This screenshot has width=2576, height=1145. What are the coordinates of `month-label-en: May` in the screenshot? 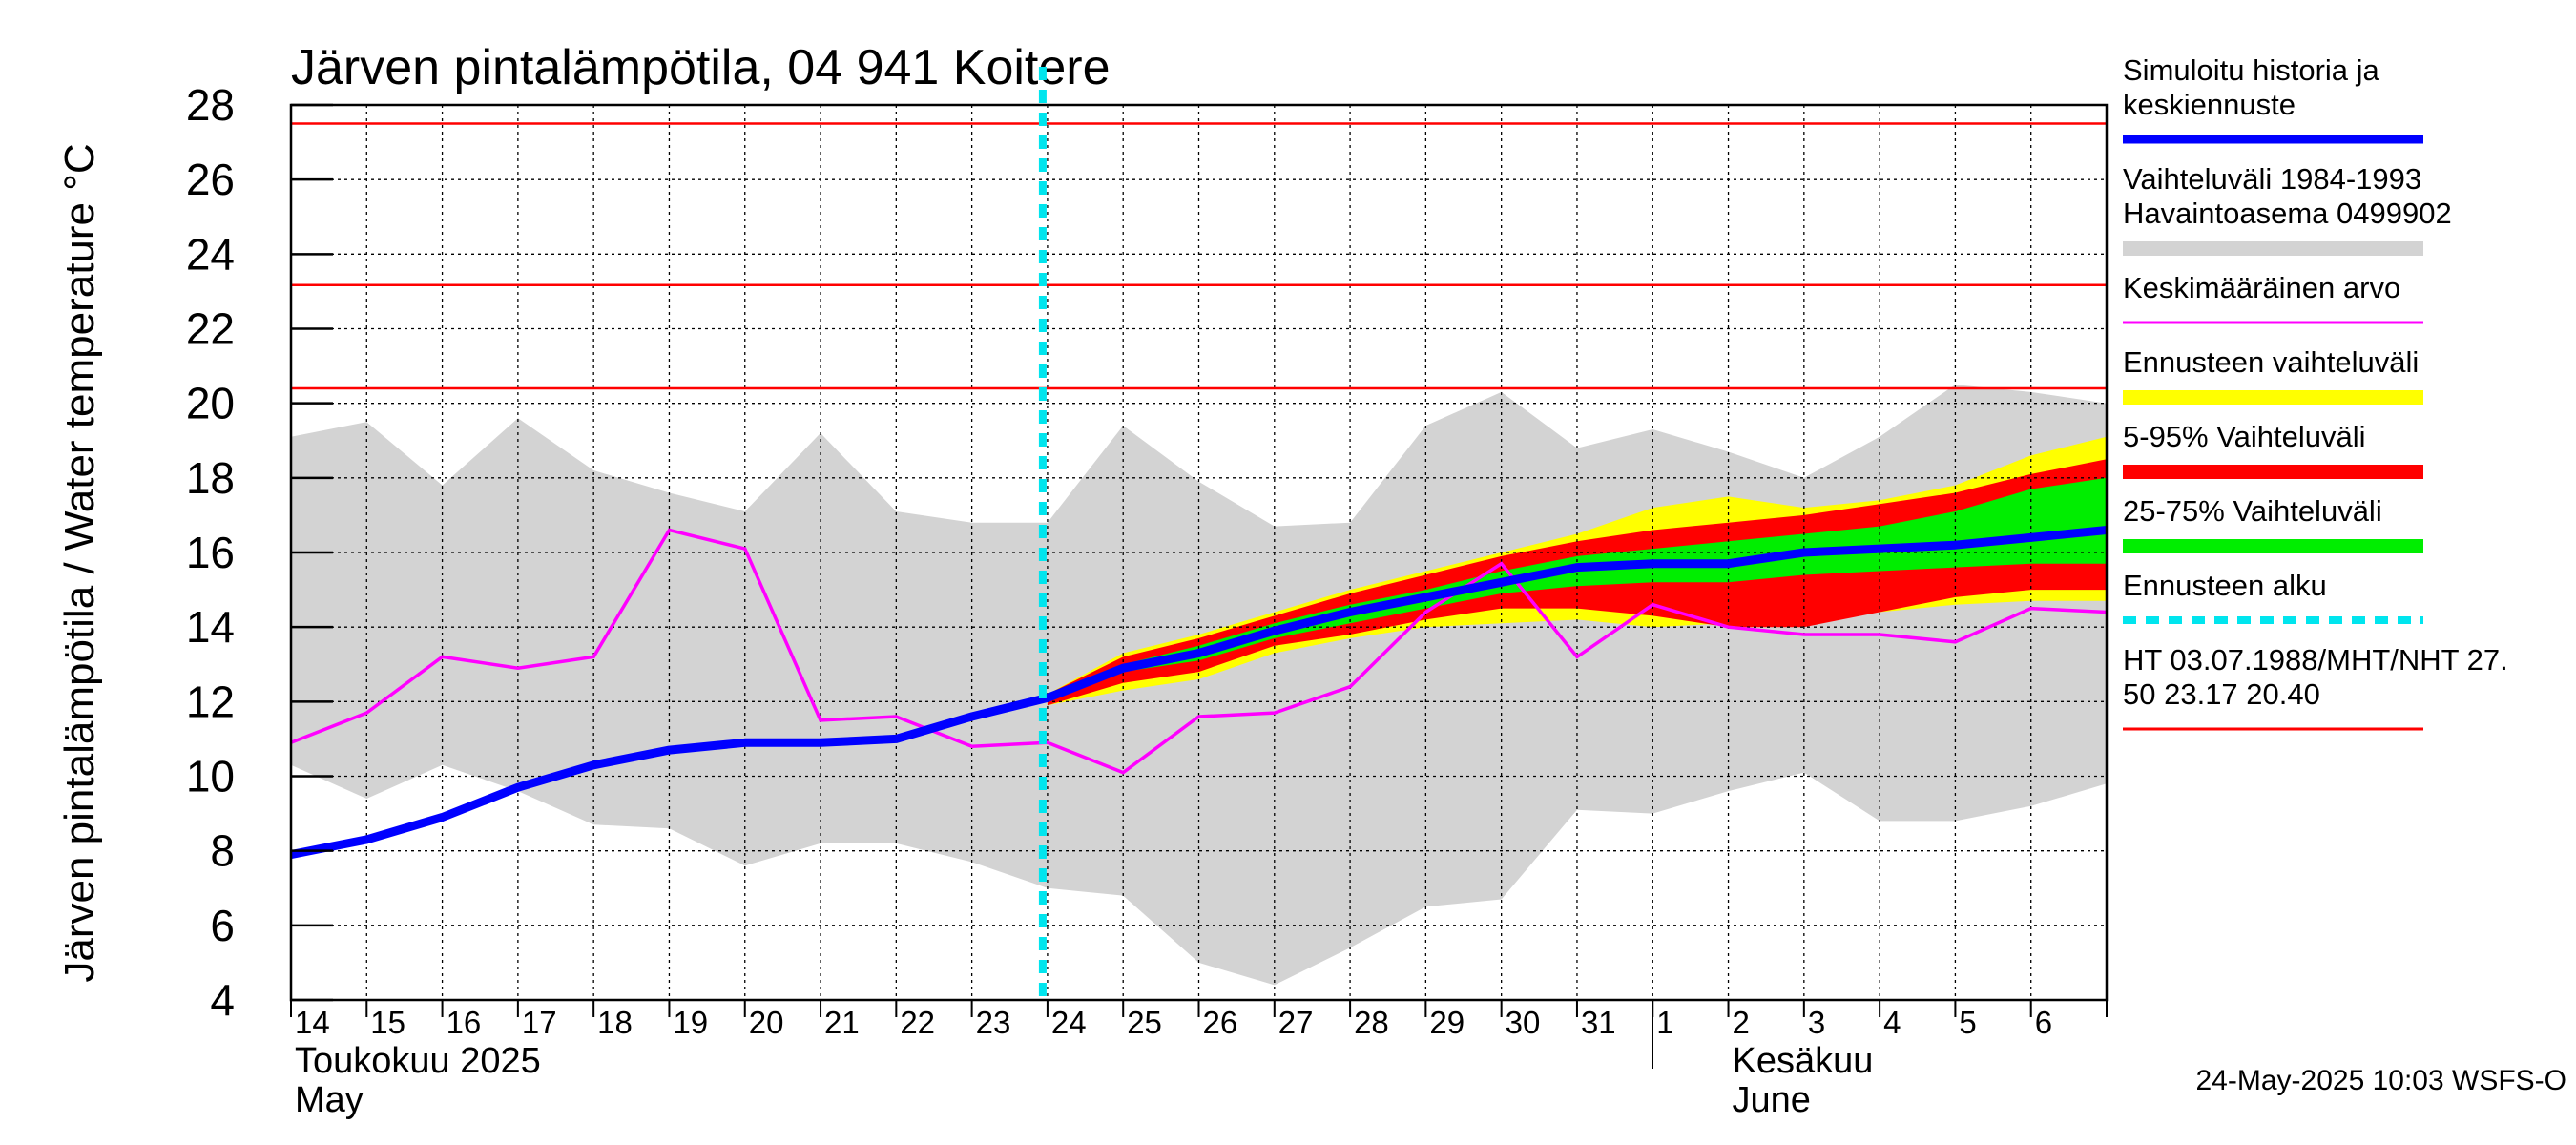 It's located at (329, 1100).